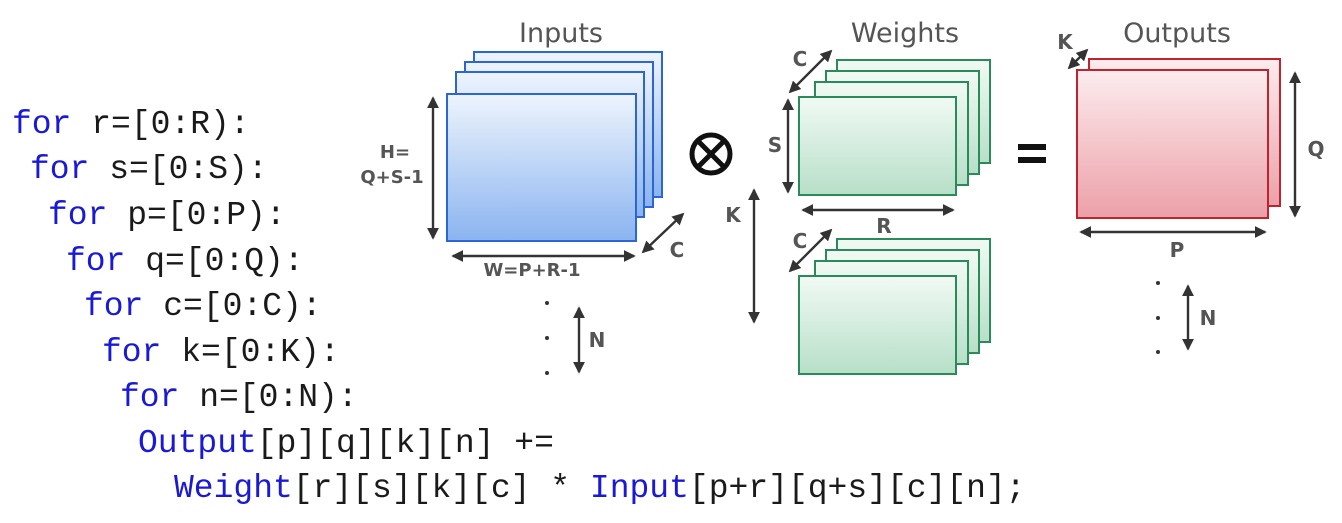 Image resolution: width=1342 pixels, height=523 pixels. I want to click on code-line-4: for q=[0:Q):, so click(185, 261).